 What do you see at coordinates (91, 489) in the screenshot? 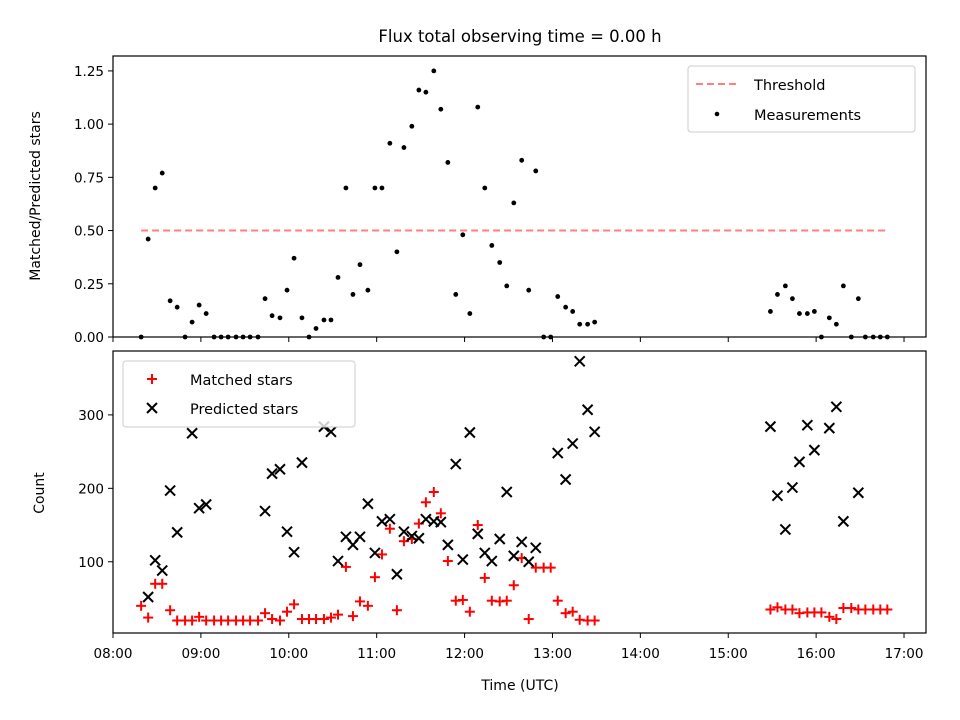
I see `bottom-ytick-label: 200` at bounding box center [91, 489].